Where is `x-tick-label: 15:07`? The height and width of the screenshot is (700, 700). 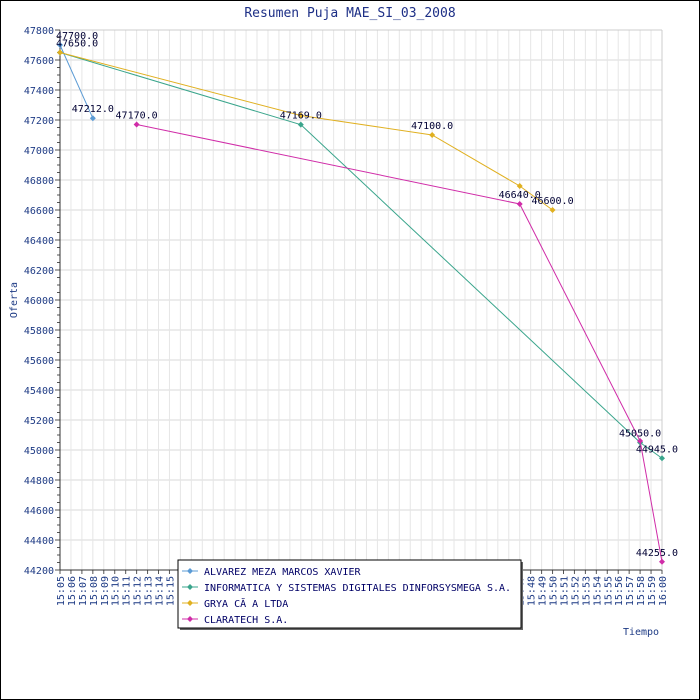
x-tick-label: 15:07 is located at coordinates (83, 591).